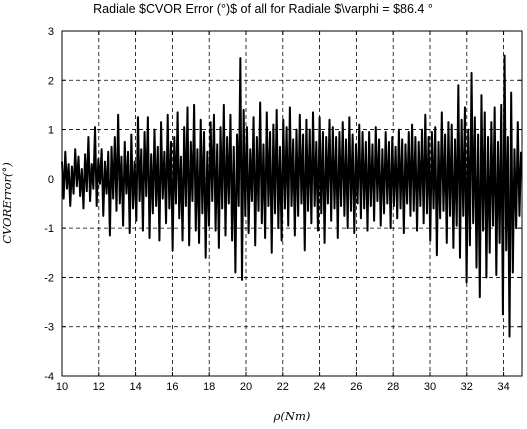 Image resolution: width=527 pixels, height=429 pixels. Describe the element at coordinates (172, 387) in the screenshot. I see `x-tick-label: 16` at that location.